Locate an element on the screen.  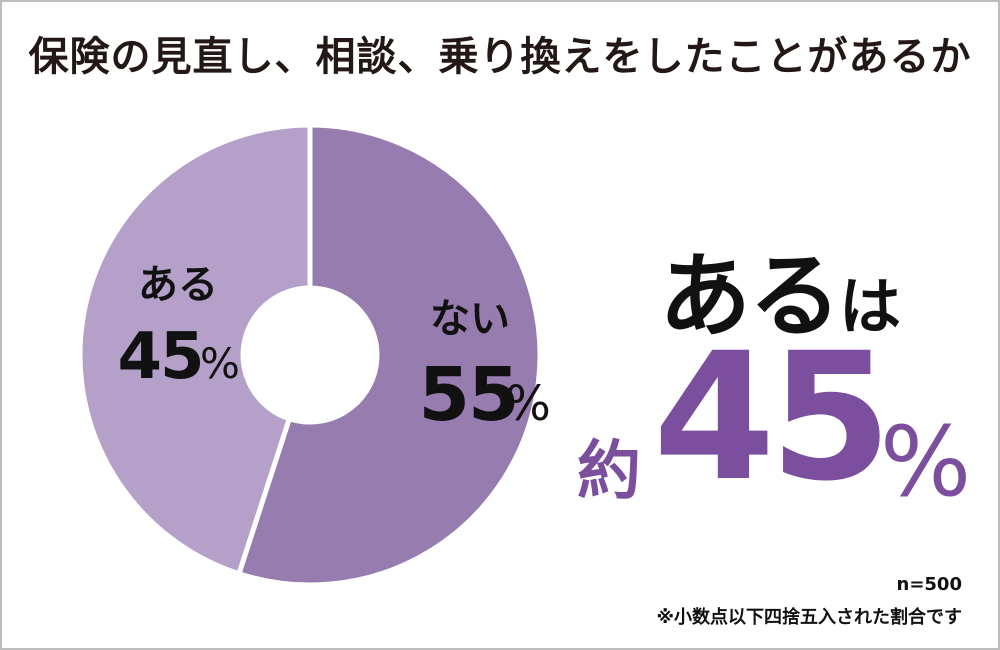
chart-title: 保険の見直し、相談、乗り換えをしたことがあるか is located at coordinates (500, 57).